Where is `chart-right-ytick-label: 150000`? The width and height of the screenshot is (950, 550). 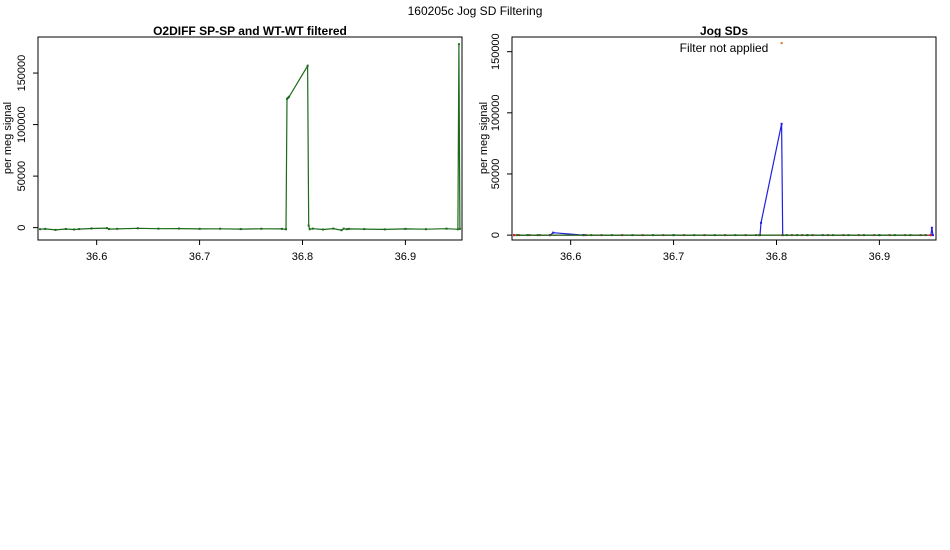 chart-right-ytick-label: 150000 is located at coordinates (496, 51).